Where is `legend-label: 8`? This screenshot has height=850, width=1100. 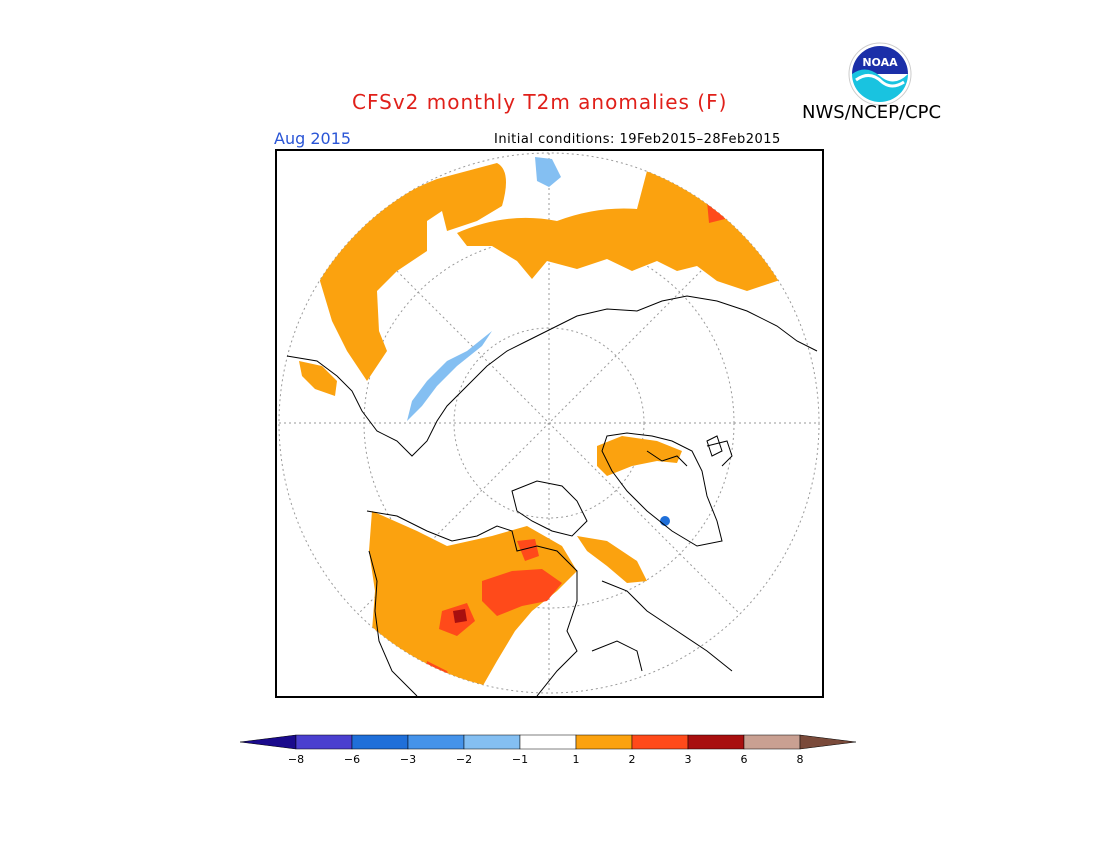
legend-label: 8 is located at coordinates (800, 759).